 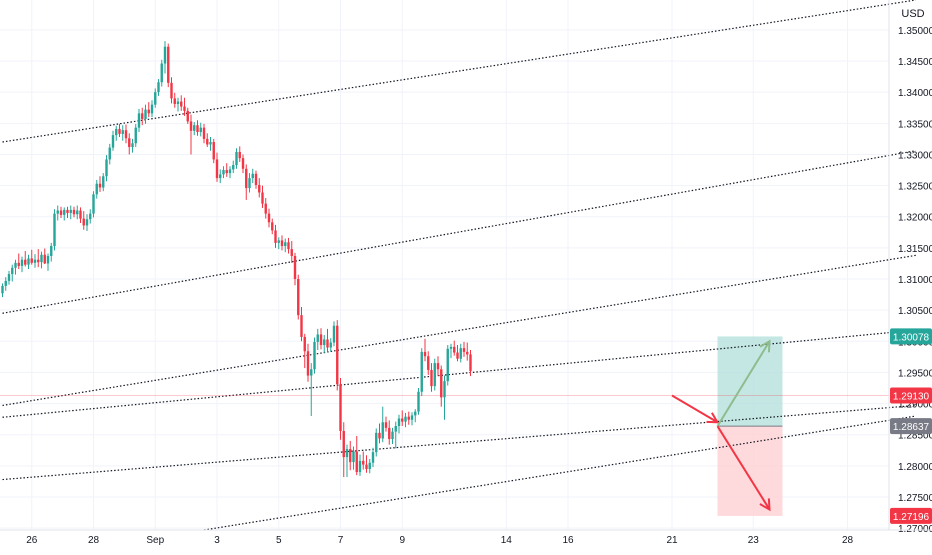 I want to click on loss-zone, so click(x=750, y=471).